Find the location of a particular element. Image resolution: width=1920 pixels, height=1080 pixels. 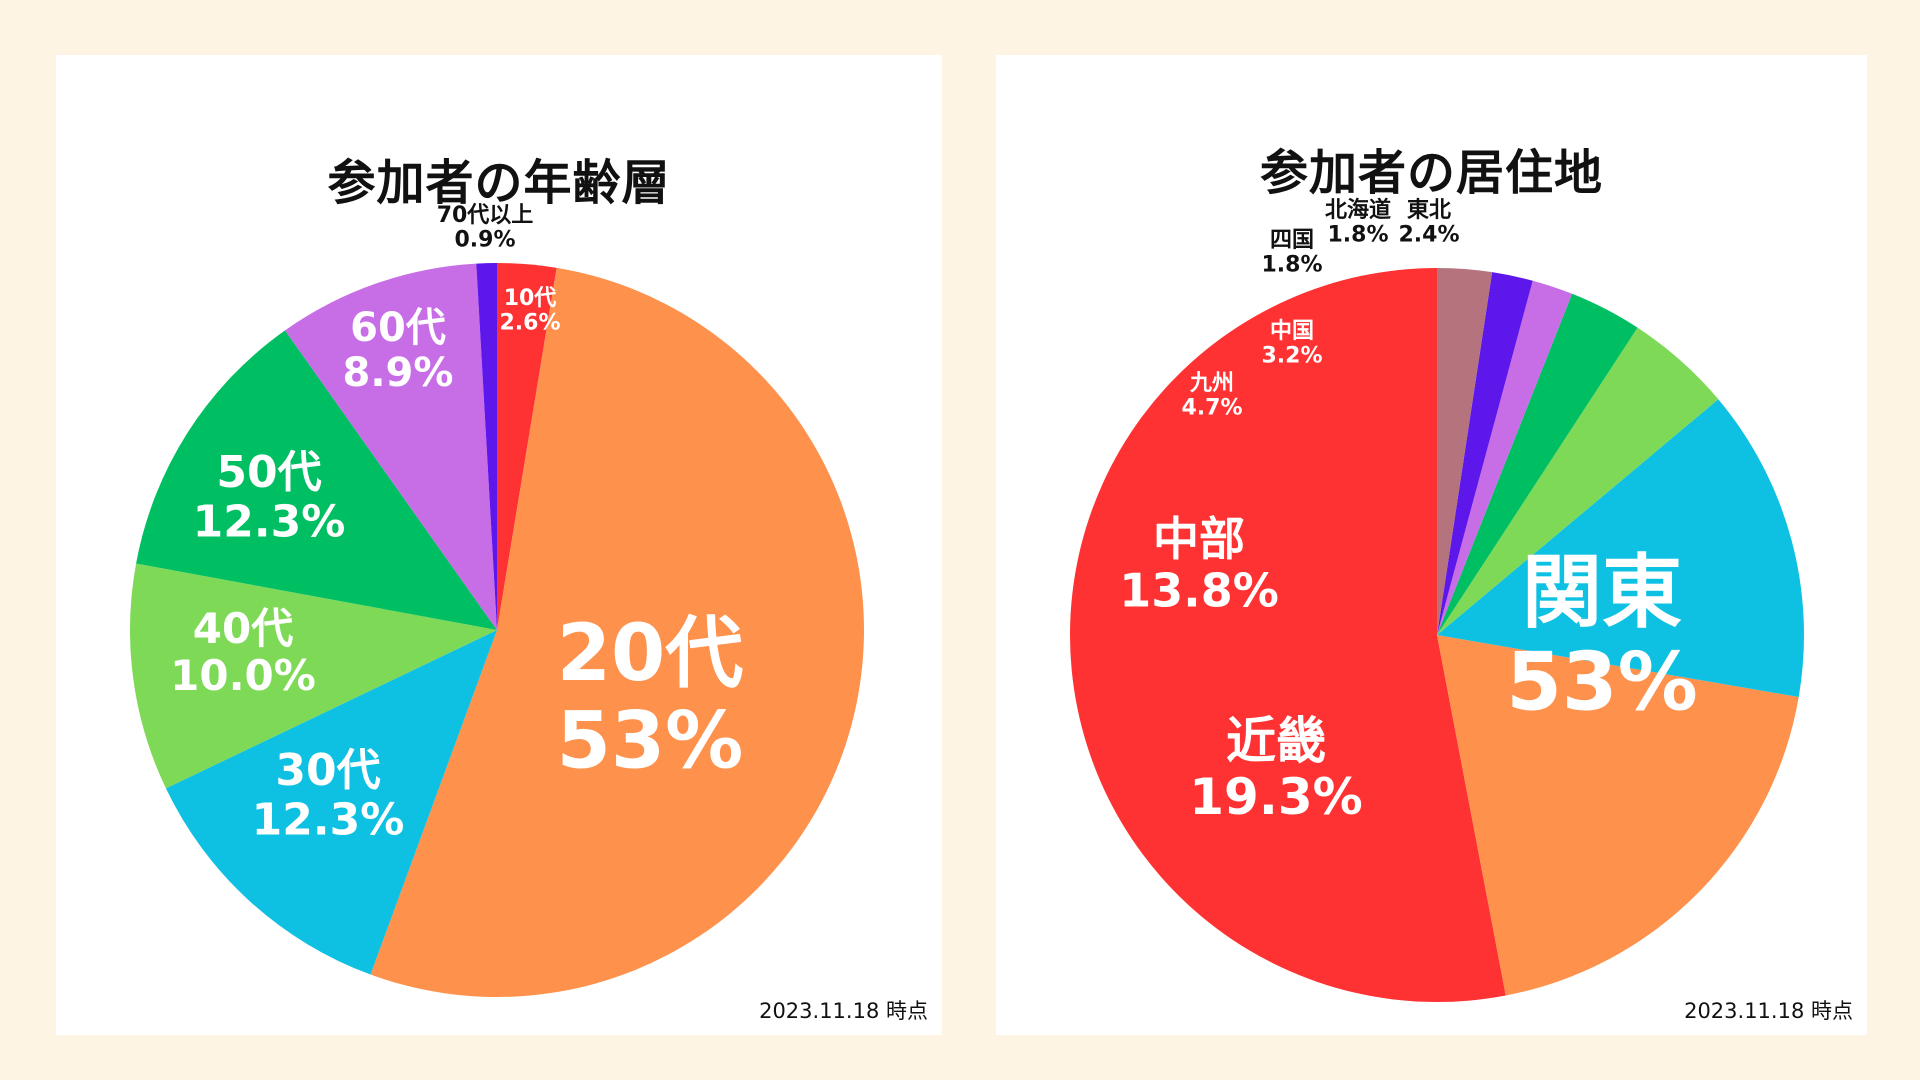

region-label-category-6: 北海道 is located at coordinates (1358, 210).